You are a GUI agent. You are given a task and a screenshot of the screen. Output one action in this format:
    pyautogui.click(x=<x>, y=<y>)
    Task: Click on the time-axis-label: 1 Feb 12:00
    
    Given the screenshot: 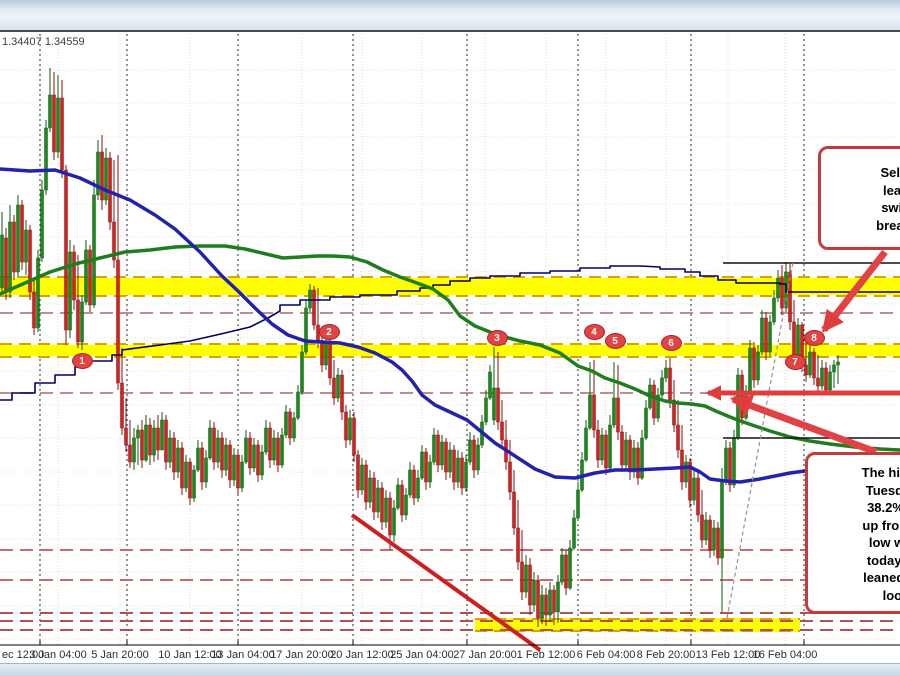 What is the action you would take?
    pyautogui.click(x=546, y=655)
    